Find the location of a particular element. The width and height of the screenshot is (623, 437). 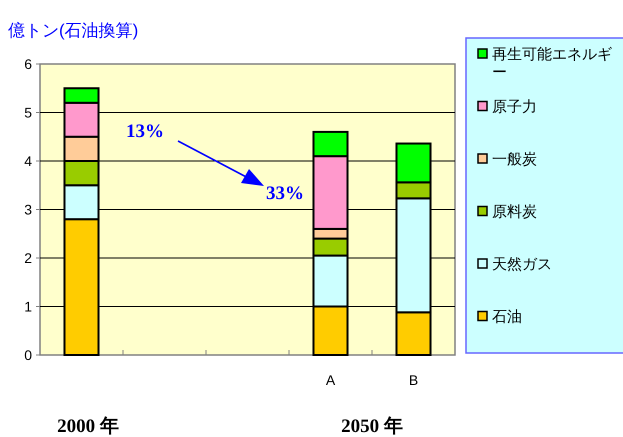

annotation: 13% is located at coordinates (145, 131).